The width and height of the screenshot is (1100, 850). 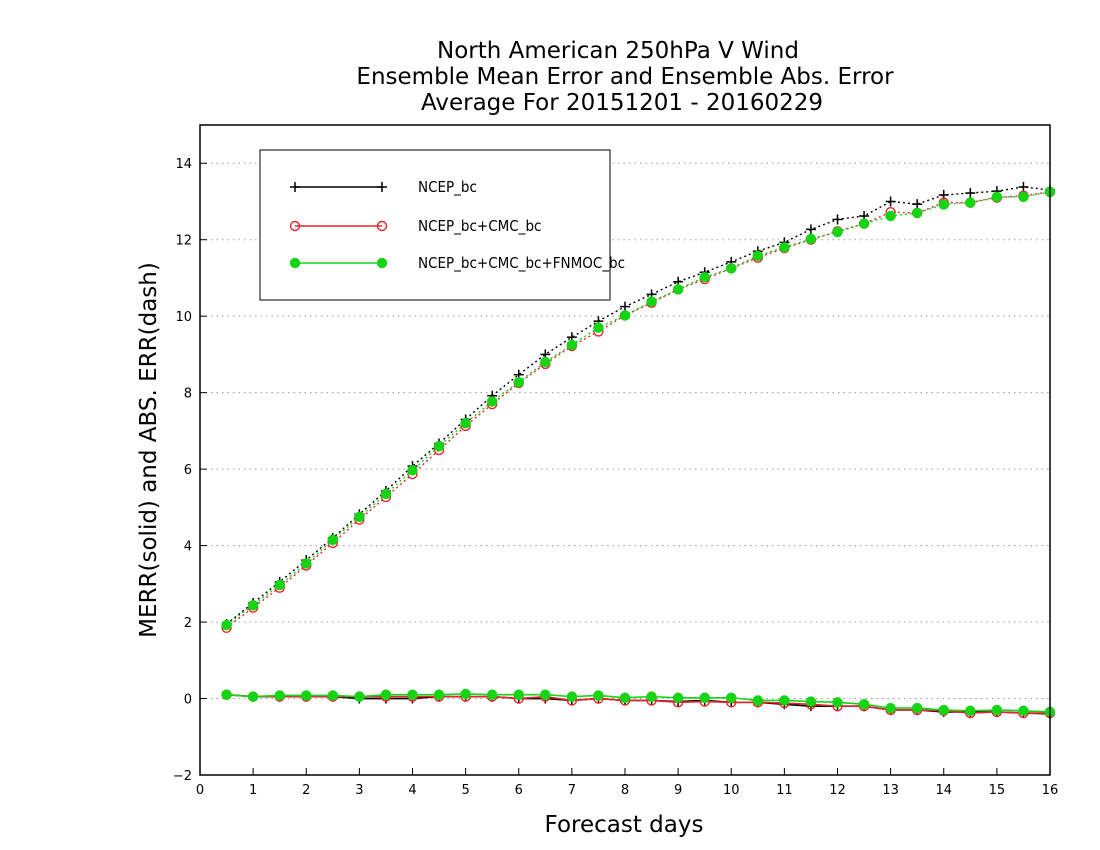 What do you see at coordinates (183, 317) in the screenshot?
I see `y-tick-label: 10` at bounding box center [183, 317].